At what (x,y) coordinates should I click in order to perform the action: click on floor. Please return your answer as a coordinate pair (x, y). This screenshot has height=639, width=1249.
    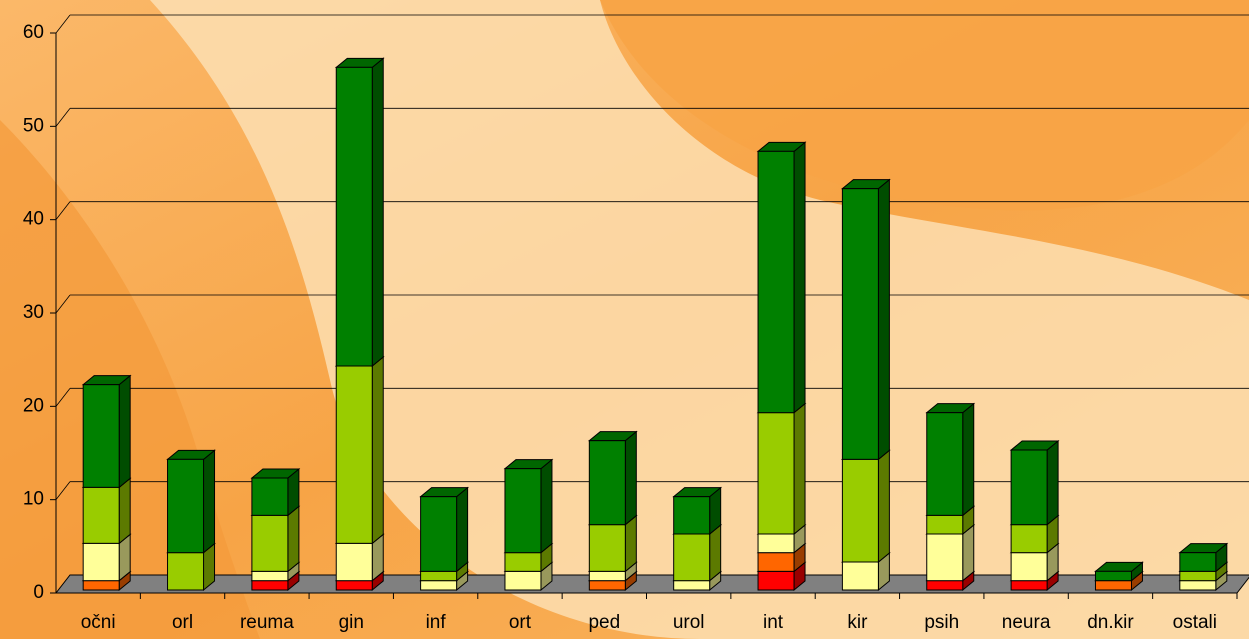
    Looking at the image, I should click on (651, 584).